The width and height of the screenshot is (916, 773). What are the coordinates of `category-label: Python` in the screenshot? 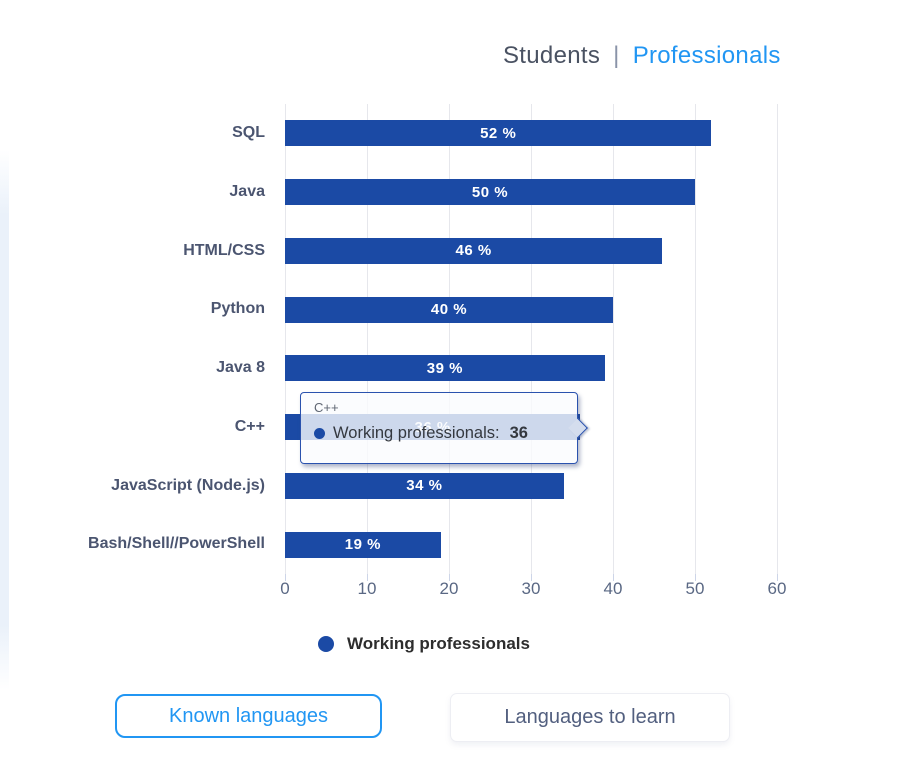 It's located at (237, 309).